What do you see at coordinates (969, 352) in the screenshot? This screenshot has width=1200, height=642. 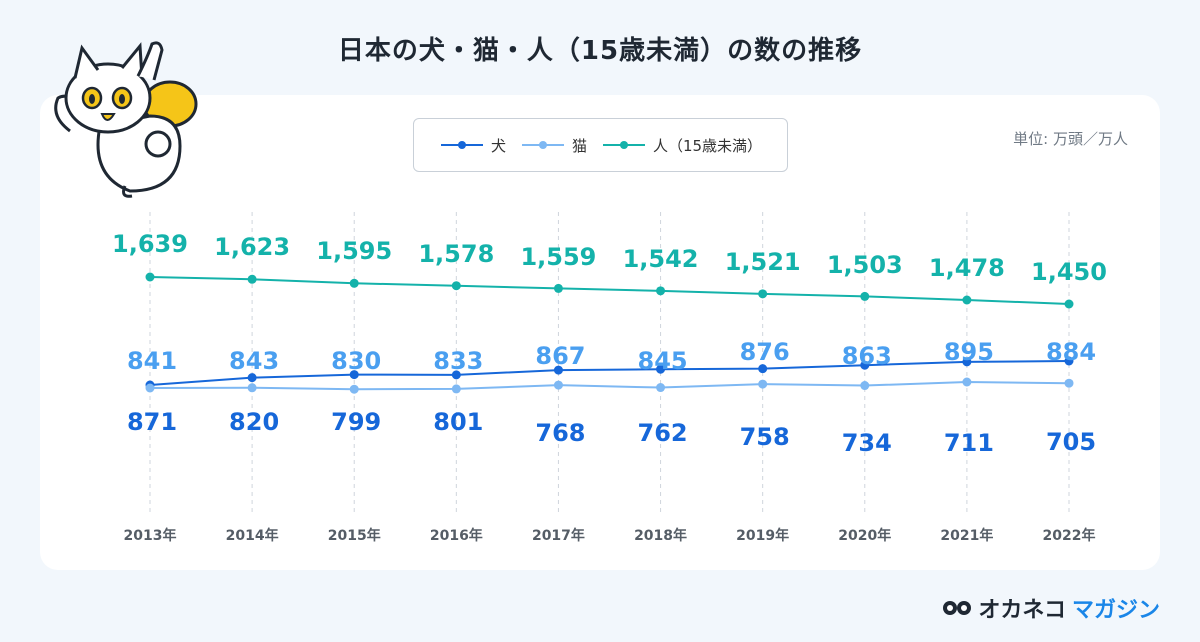 I see `data-label: 895` at bounding box center [969, 352].